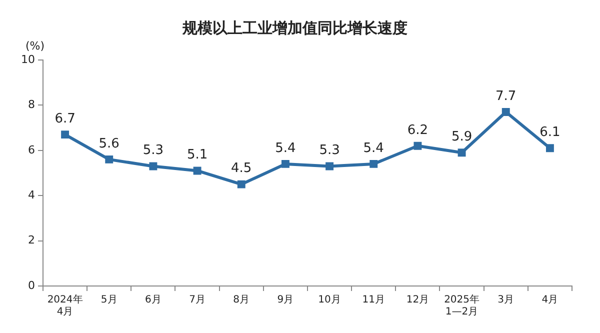  What do you see at coordinates (109, 144) in the screenshot?
I see `data-label: 5.6` at bounding box center [109, 144].